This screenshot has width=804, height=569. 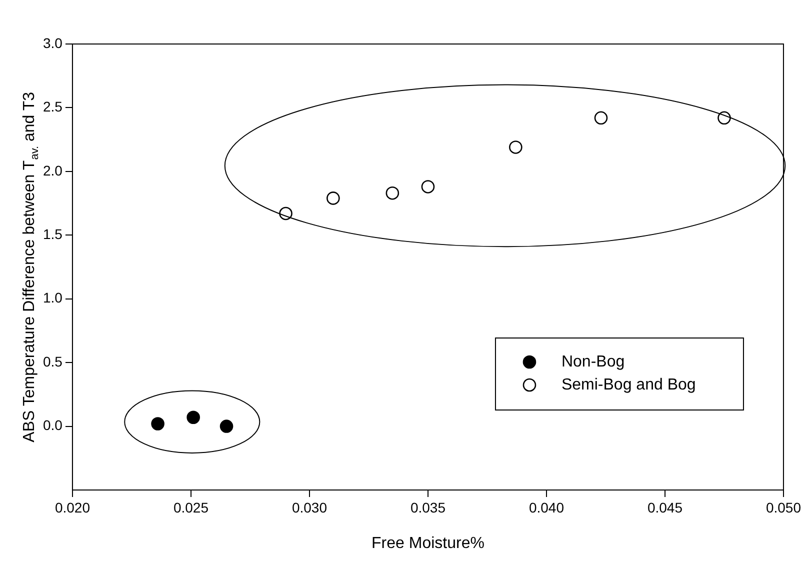 I want to click on y-tick-label: 2.0, so click(x=52, y=170).